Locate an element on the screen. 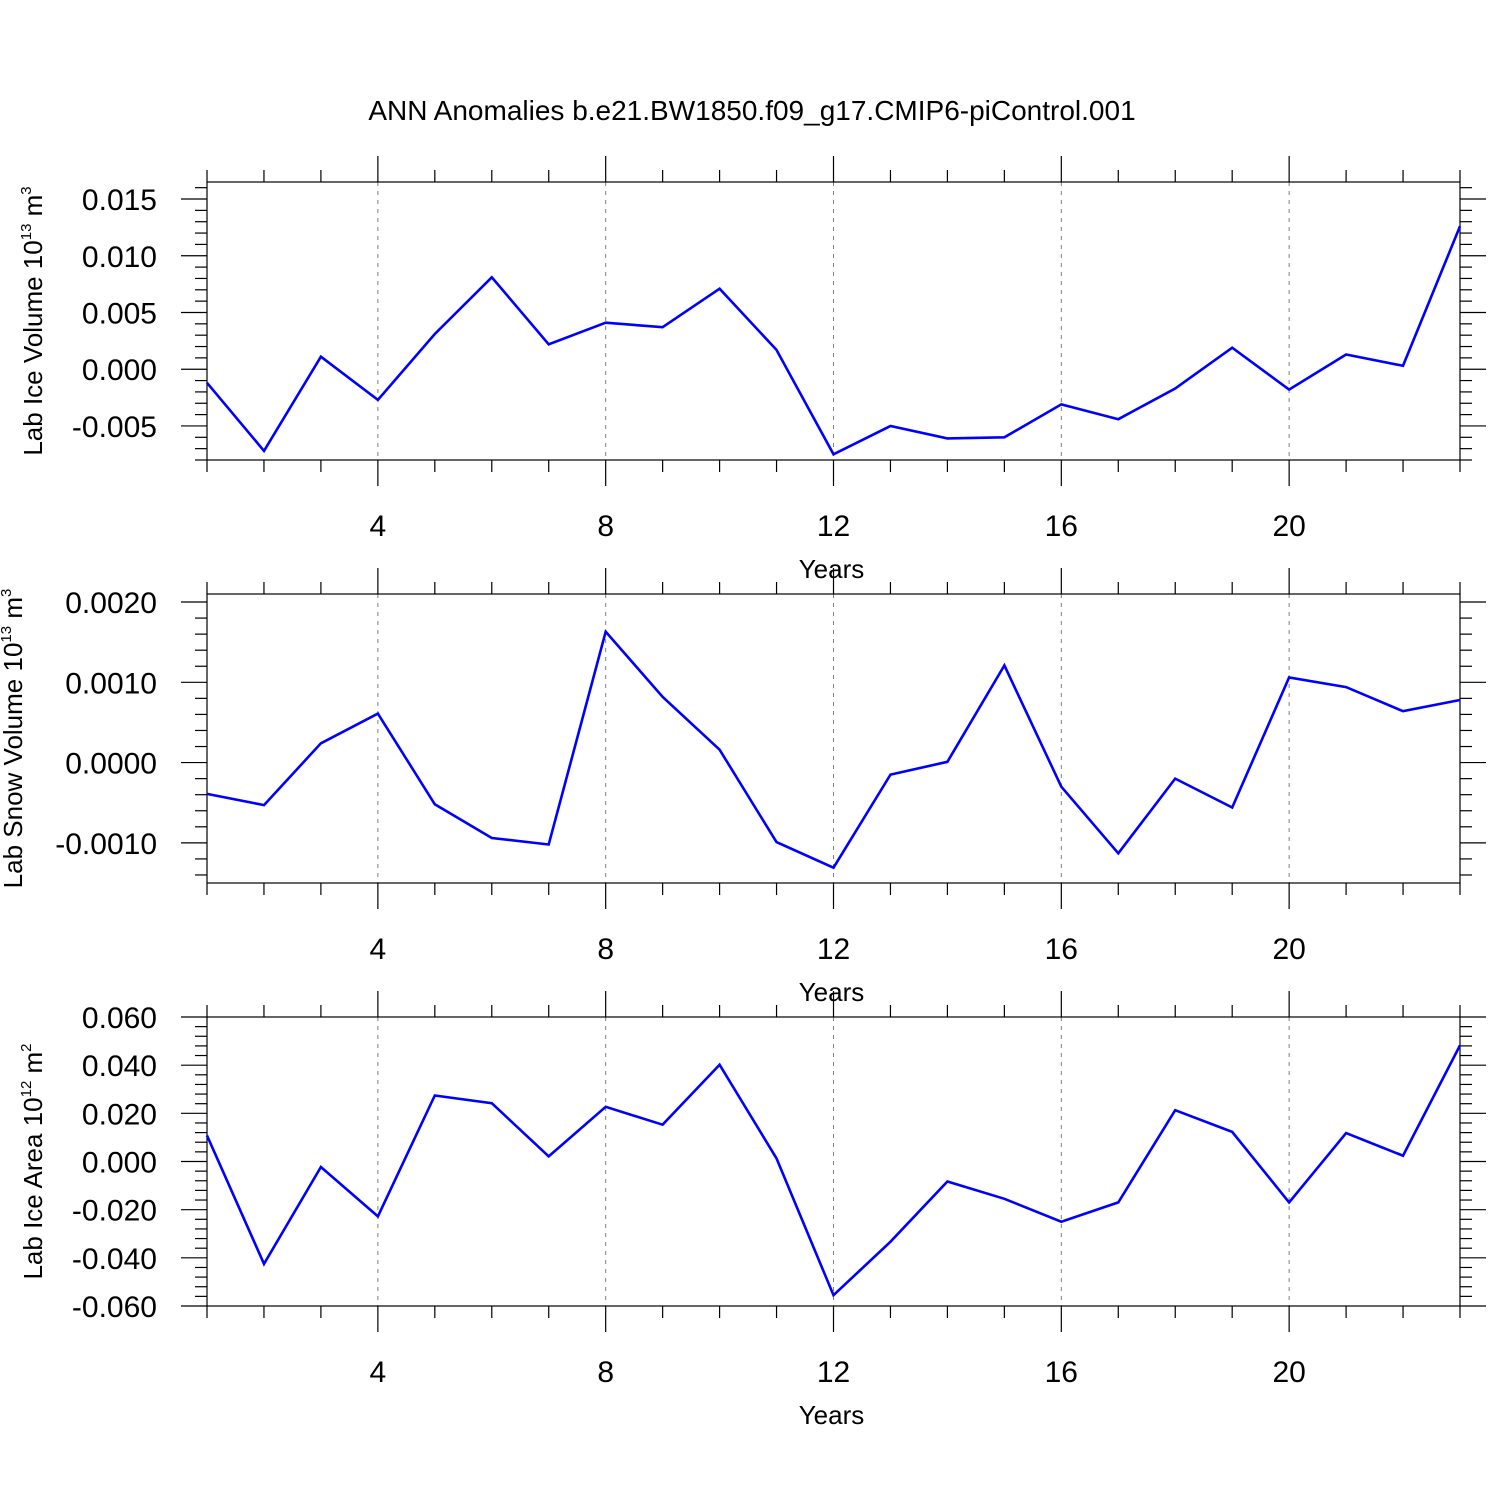 The width and height of the screenshot is (1500, 1500). y-tick-label: 0.010 is located at coordinates (119, 257).